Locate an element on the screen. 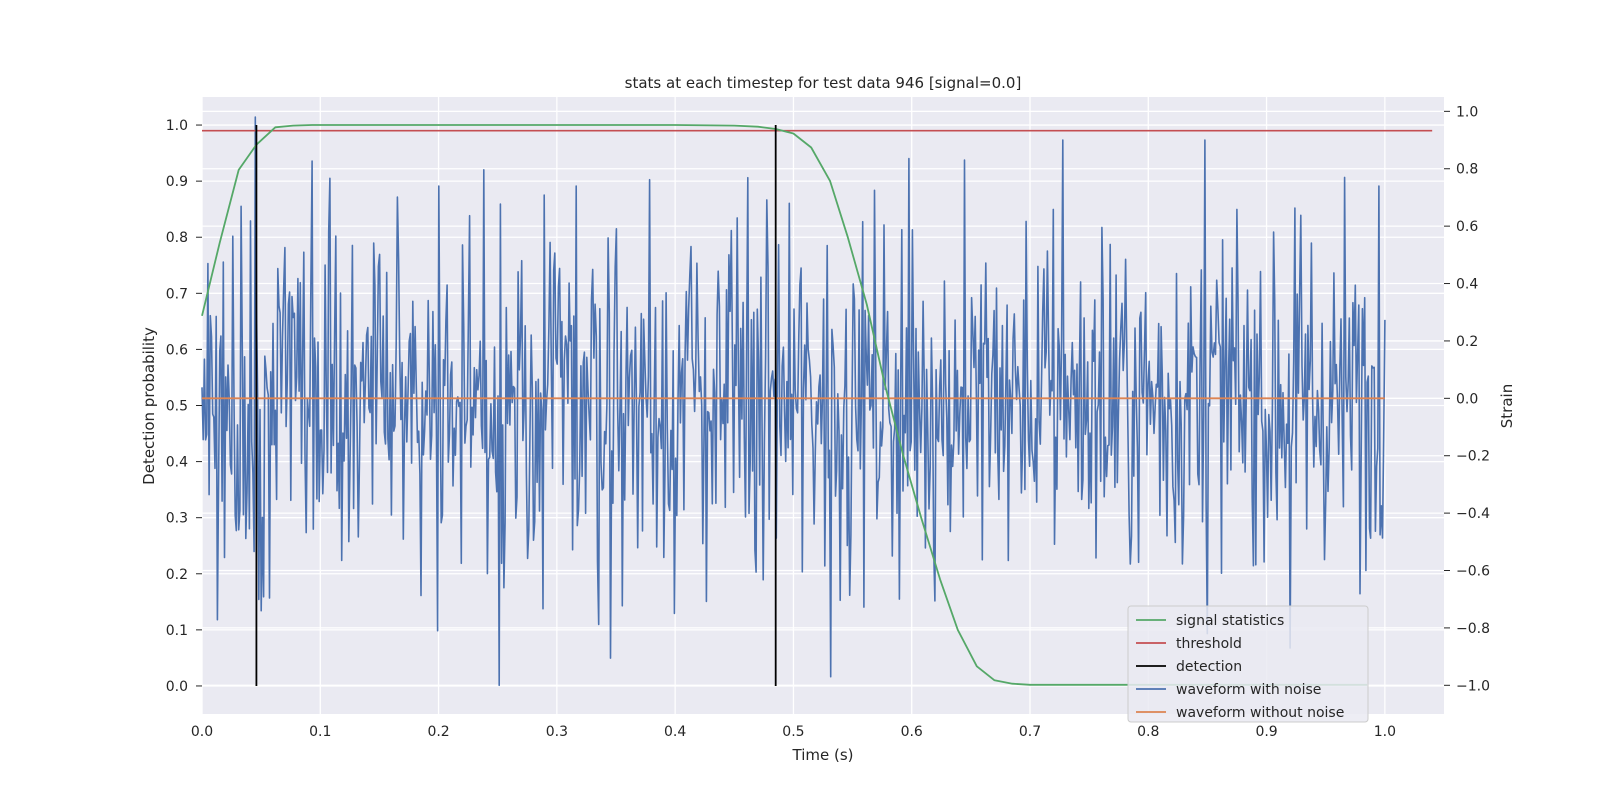  y-tick-label: 0.6 is located at coordinates (177, 350).